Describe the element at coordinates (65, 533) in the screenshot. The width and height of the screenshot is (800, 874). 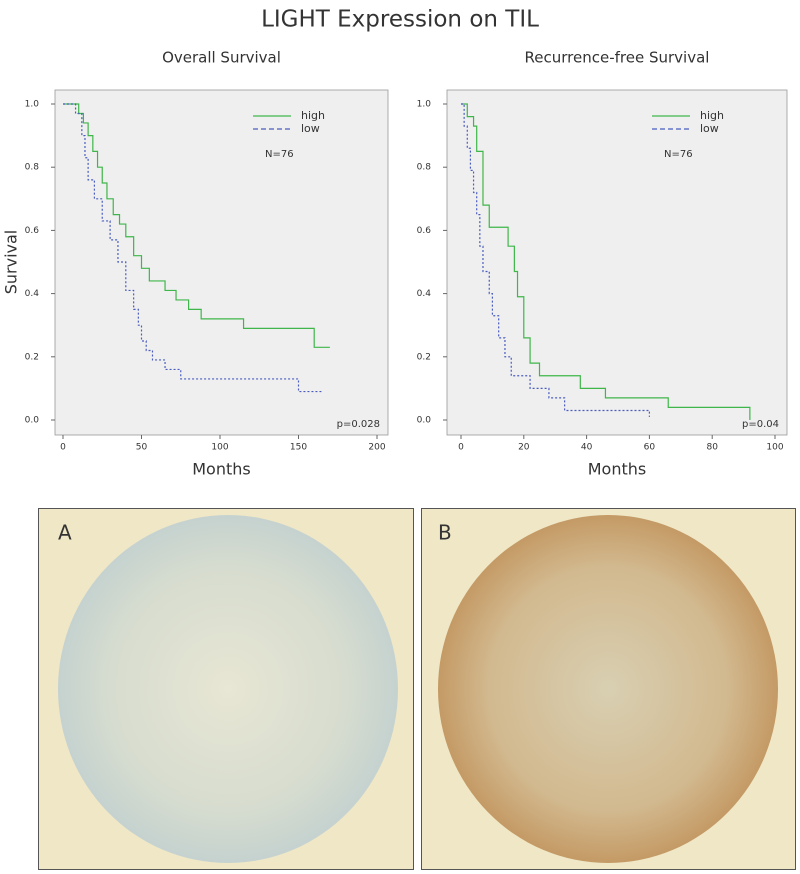
I see `panel-label: A` at that location.